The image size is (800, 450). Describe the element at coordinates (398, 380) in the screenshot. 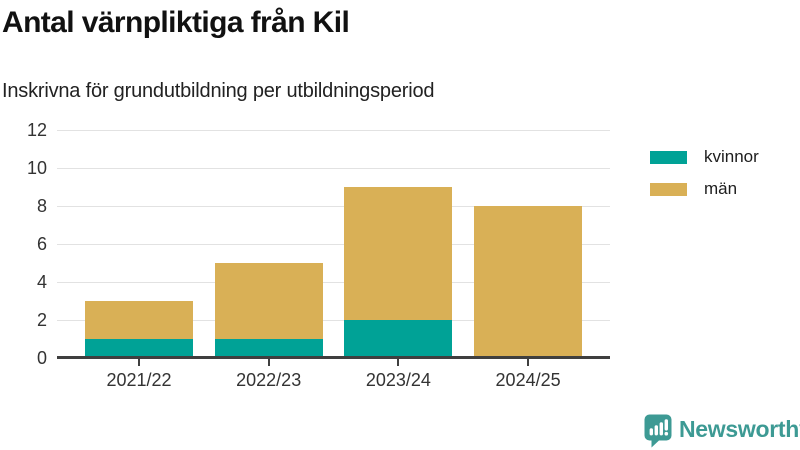

I see `x-tick-label-2023/24: 2023/24` at that location.